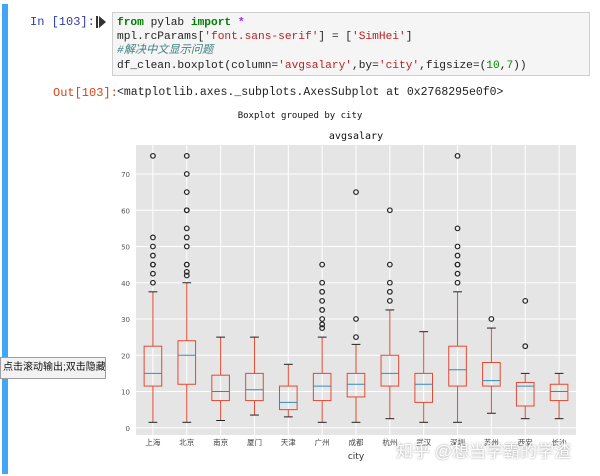 Image resolution: width=600 pixels, height=476 pixels. What do you see at coordinates (198, 65) in the screenshot?
I see `code-text: df_clean.boxplot(column=` at bounding box center [198, 65].